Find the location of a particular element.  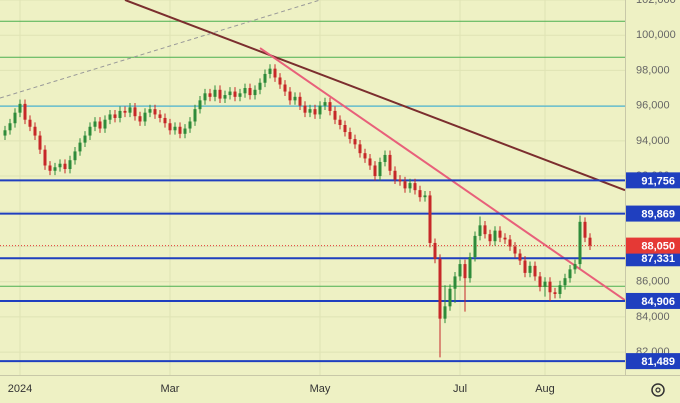

price-label: 87,331 is located at coordinates (658, 259).